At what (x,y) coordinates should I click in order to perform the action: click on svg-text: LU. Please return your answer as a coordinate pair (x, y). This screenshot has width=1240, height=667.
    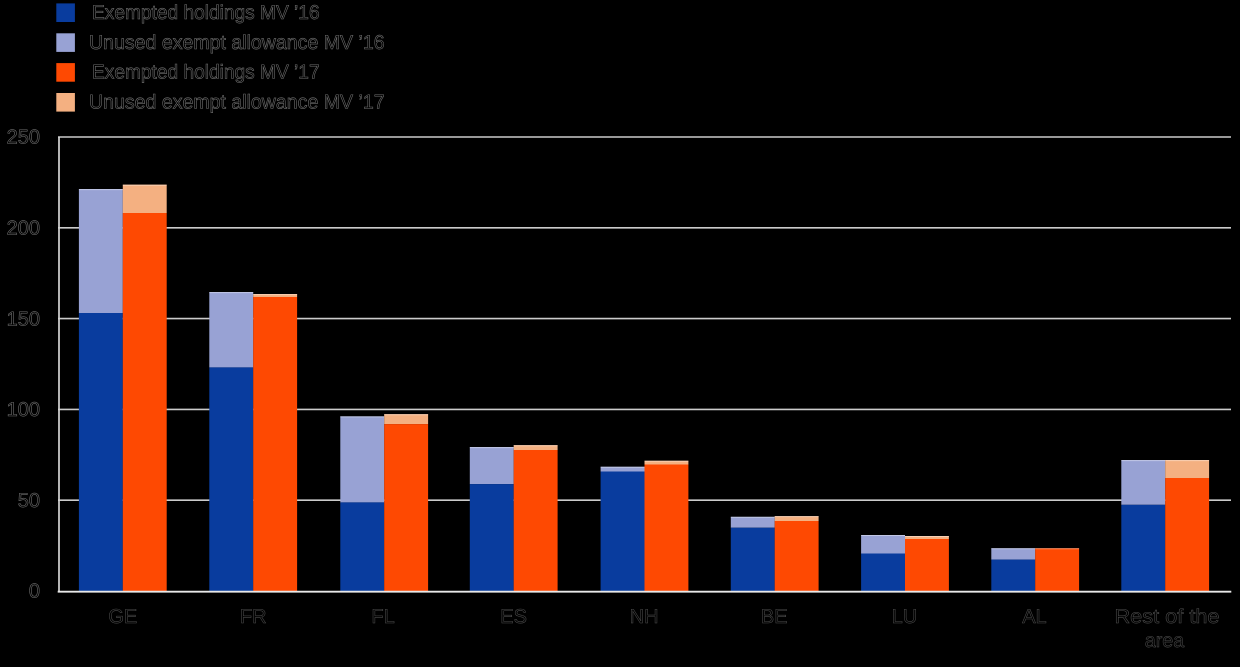
    Looking at the image, I should click on (905, 617).